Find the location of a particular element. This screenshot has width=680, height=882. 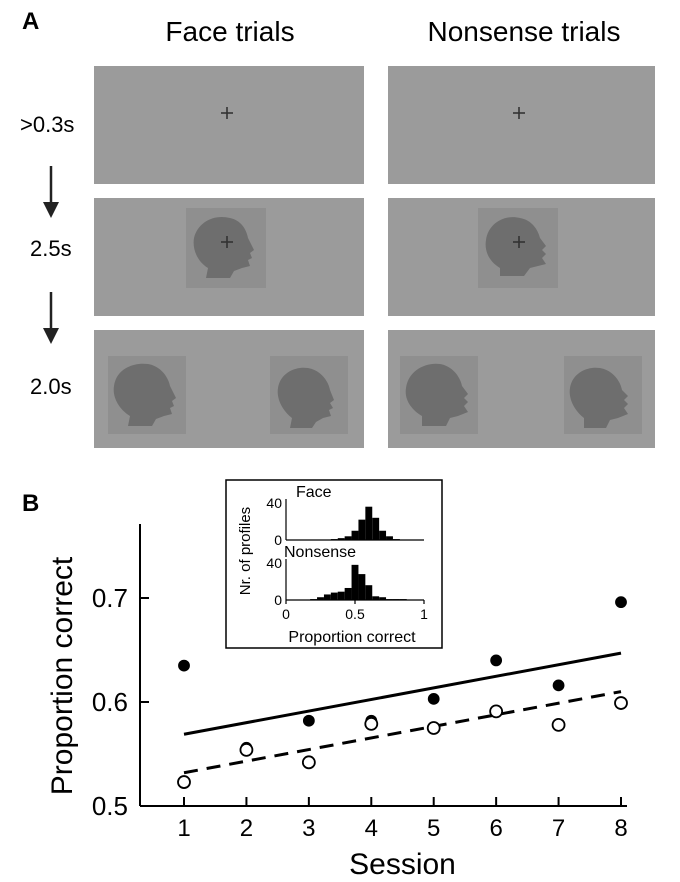

x-tick-label: 3 is located at coordinates (308, 828).